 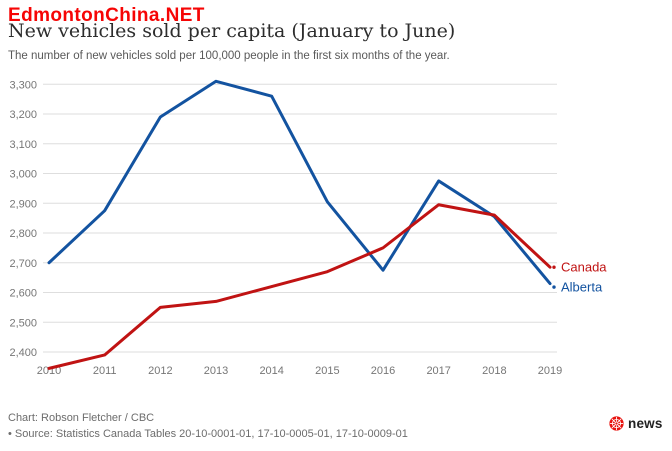 I want to click on cbc-logo-icon, so click(x=616, y=423).